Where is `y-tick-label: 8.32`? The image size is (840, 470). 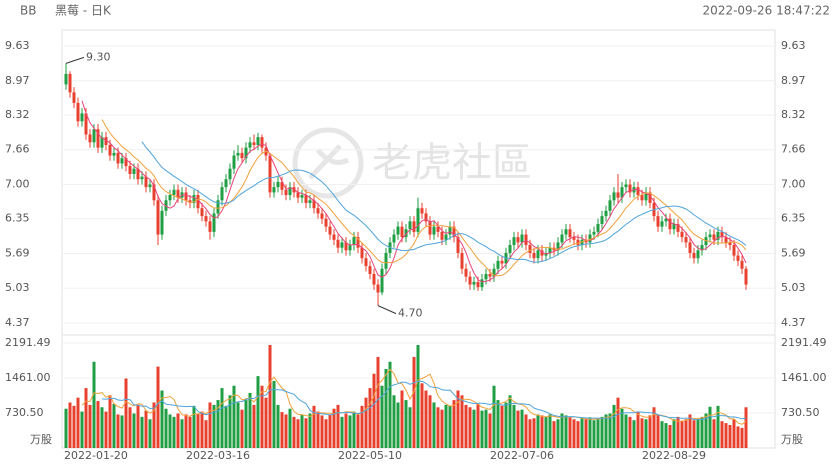 y-tick-label: 8.32 is located at coordinates (17, 114).